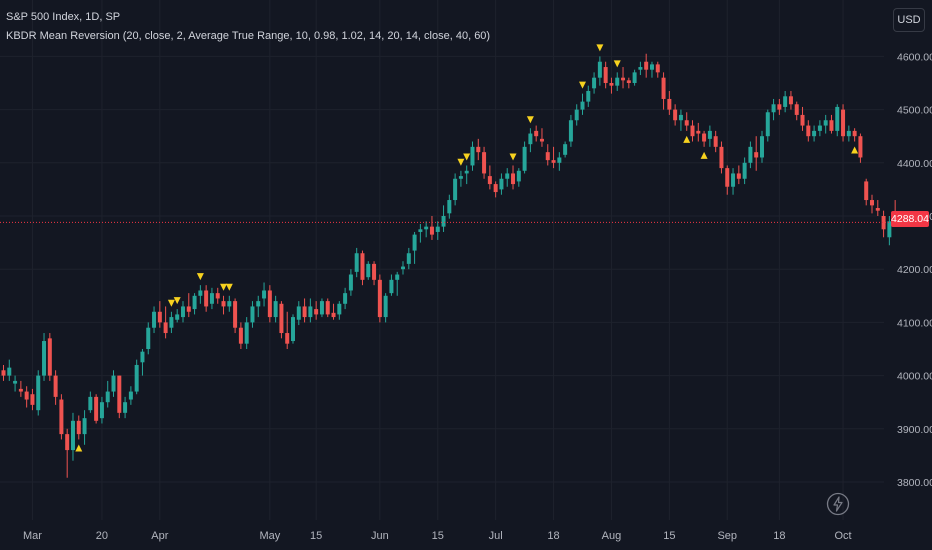 The image size is (932, 550). I want to click on price-axis-tick-label: 4600.00, so click(914, 57).